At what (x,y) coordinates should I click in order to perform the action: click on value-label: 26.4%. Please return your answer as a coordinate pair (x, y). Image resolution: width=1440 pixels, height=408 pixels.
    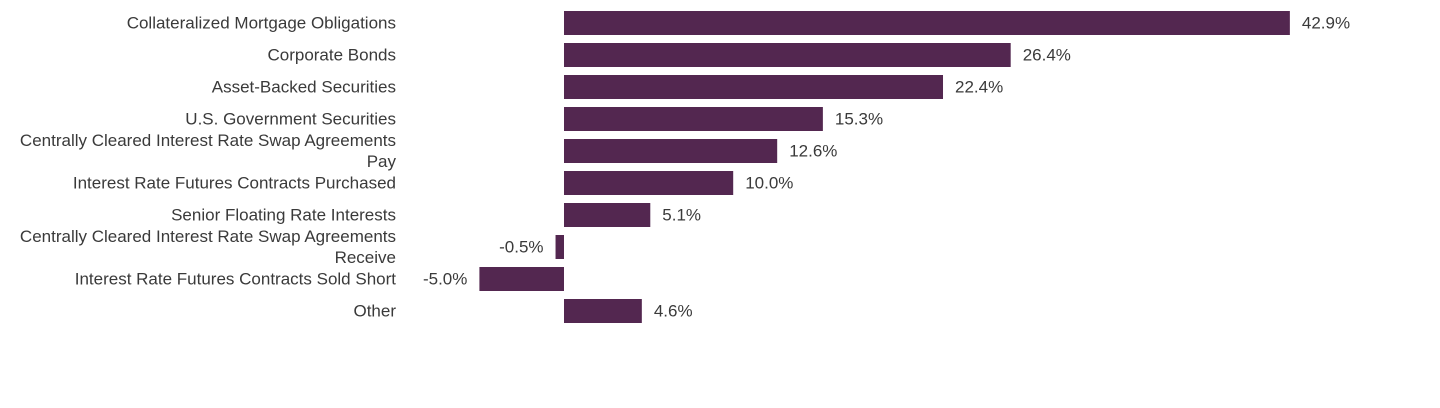
    Looking at the image, I should click on (1047, 54).